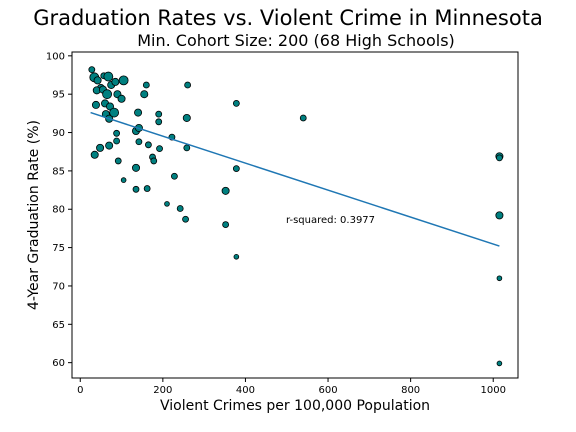 The image size is (576, 432). Describe the element at coordinates (58, 133) in the screenshot. I see `y-tick-label: 90` at that location.